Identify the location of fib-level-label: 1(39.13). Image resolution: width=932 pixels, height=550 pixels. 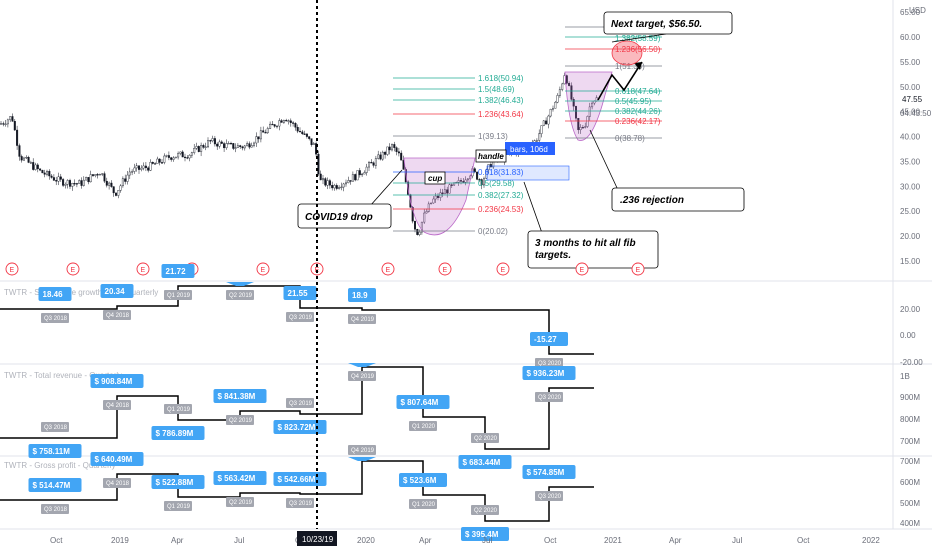
(493, 136).